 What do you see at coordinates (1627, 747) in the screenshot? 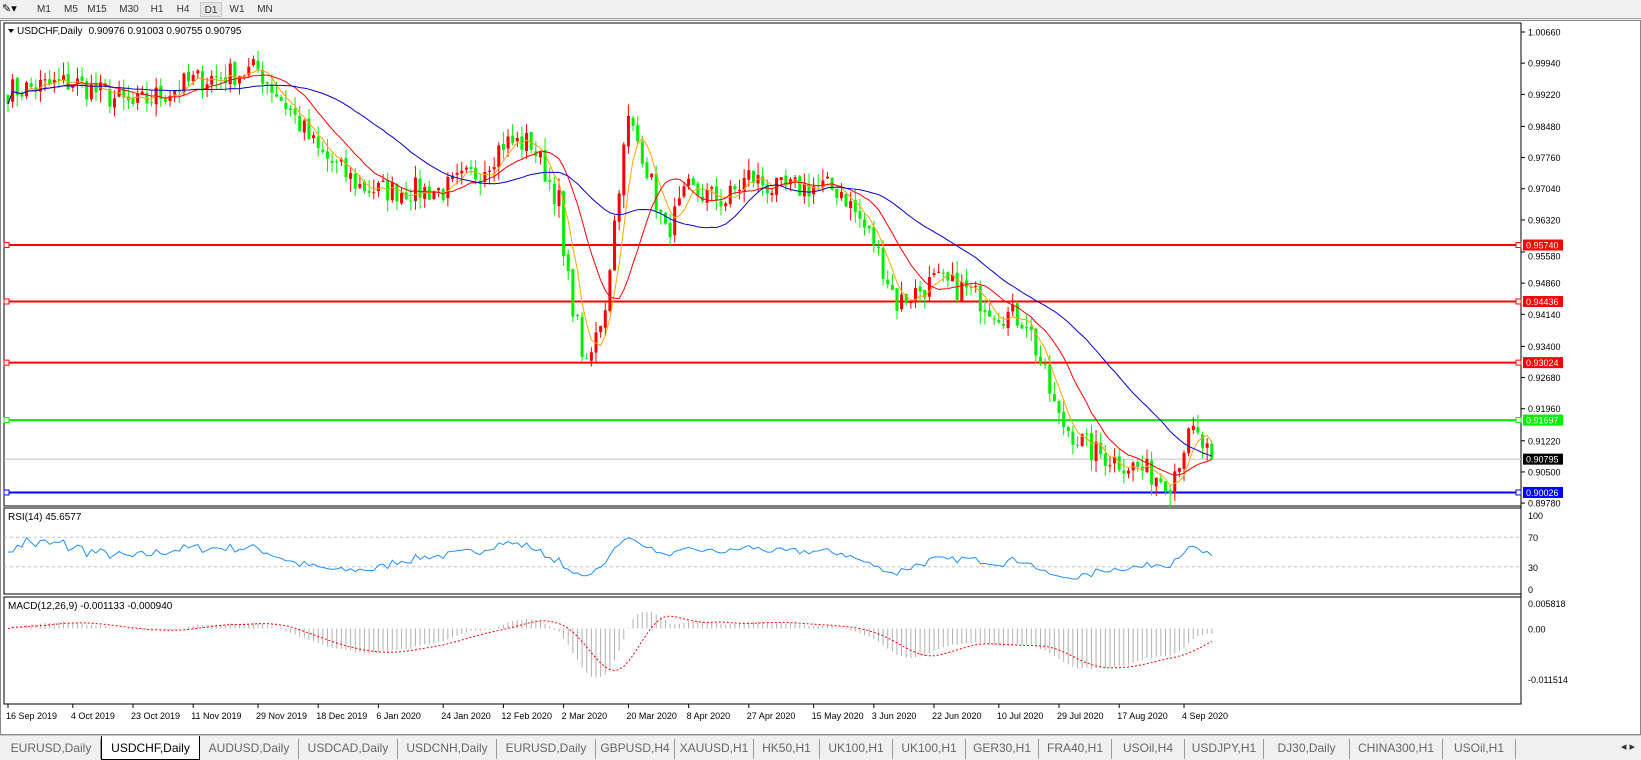
I see `tab-scroll-arrows: ◂ ▸` at bounding box center [1627, 747].